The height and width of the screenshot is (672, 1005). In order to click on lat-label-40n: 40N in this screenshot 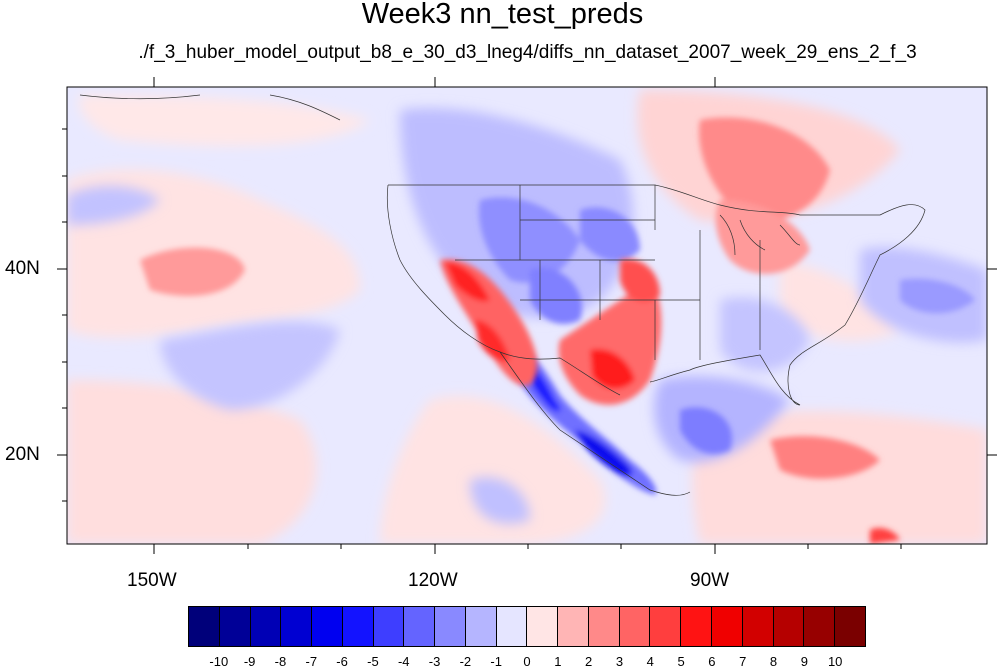, I will do `click(22, 268)`.